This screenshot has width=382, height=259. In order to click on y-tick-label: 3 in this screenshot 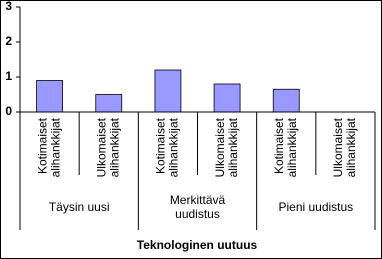, I will do `click(8, 6)`.